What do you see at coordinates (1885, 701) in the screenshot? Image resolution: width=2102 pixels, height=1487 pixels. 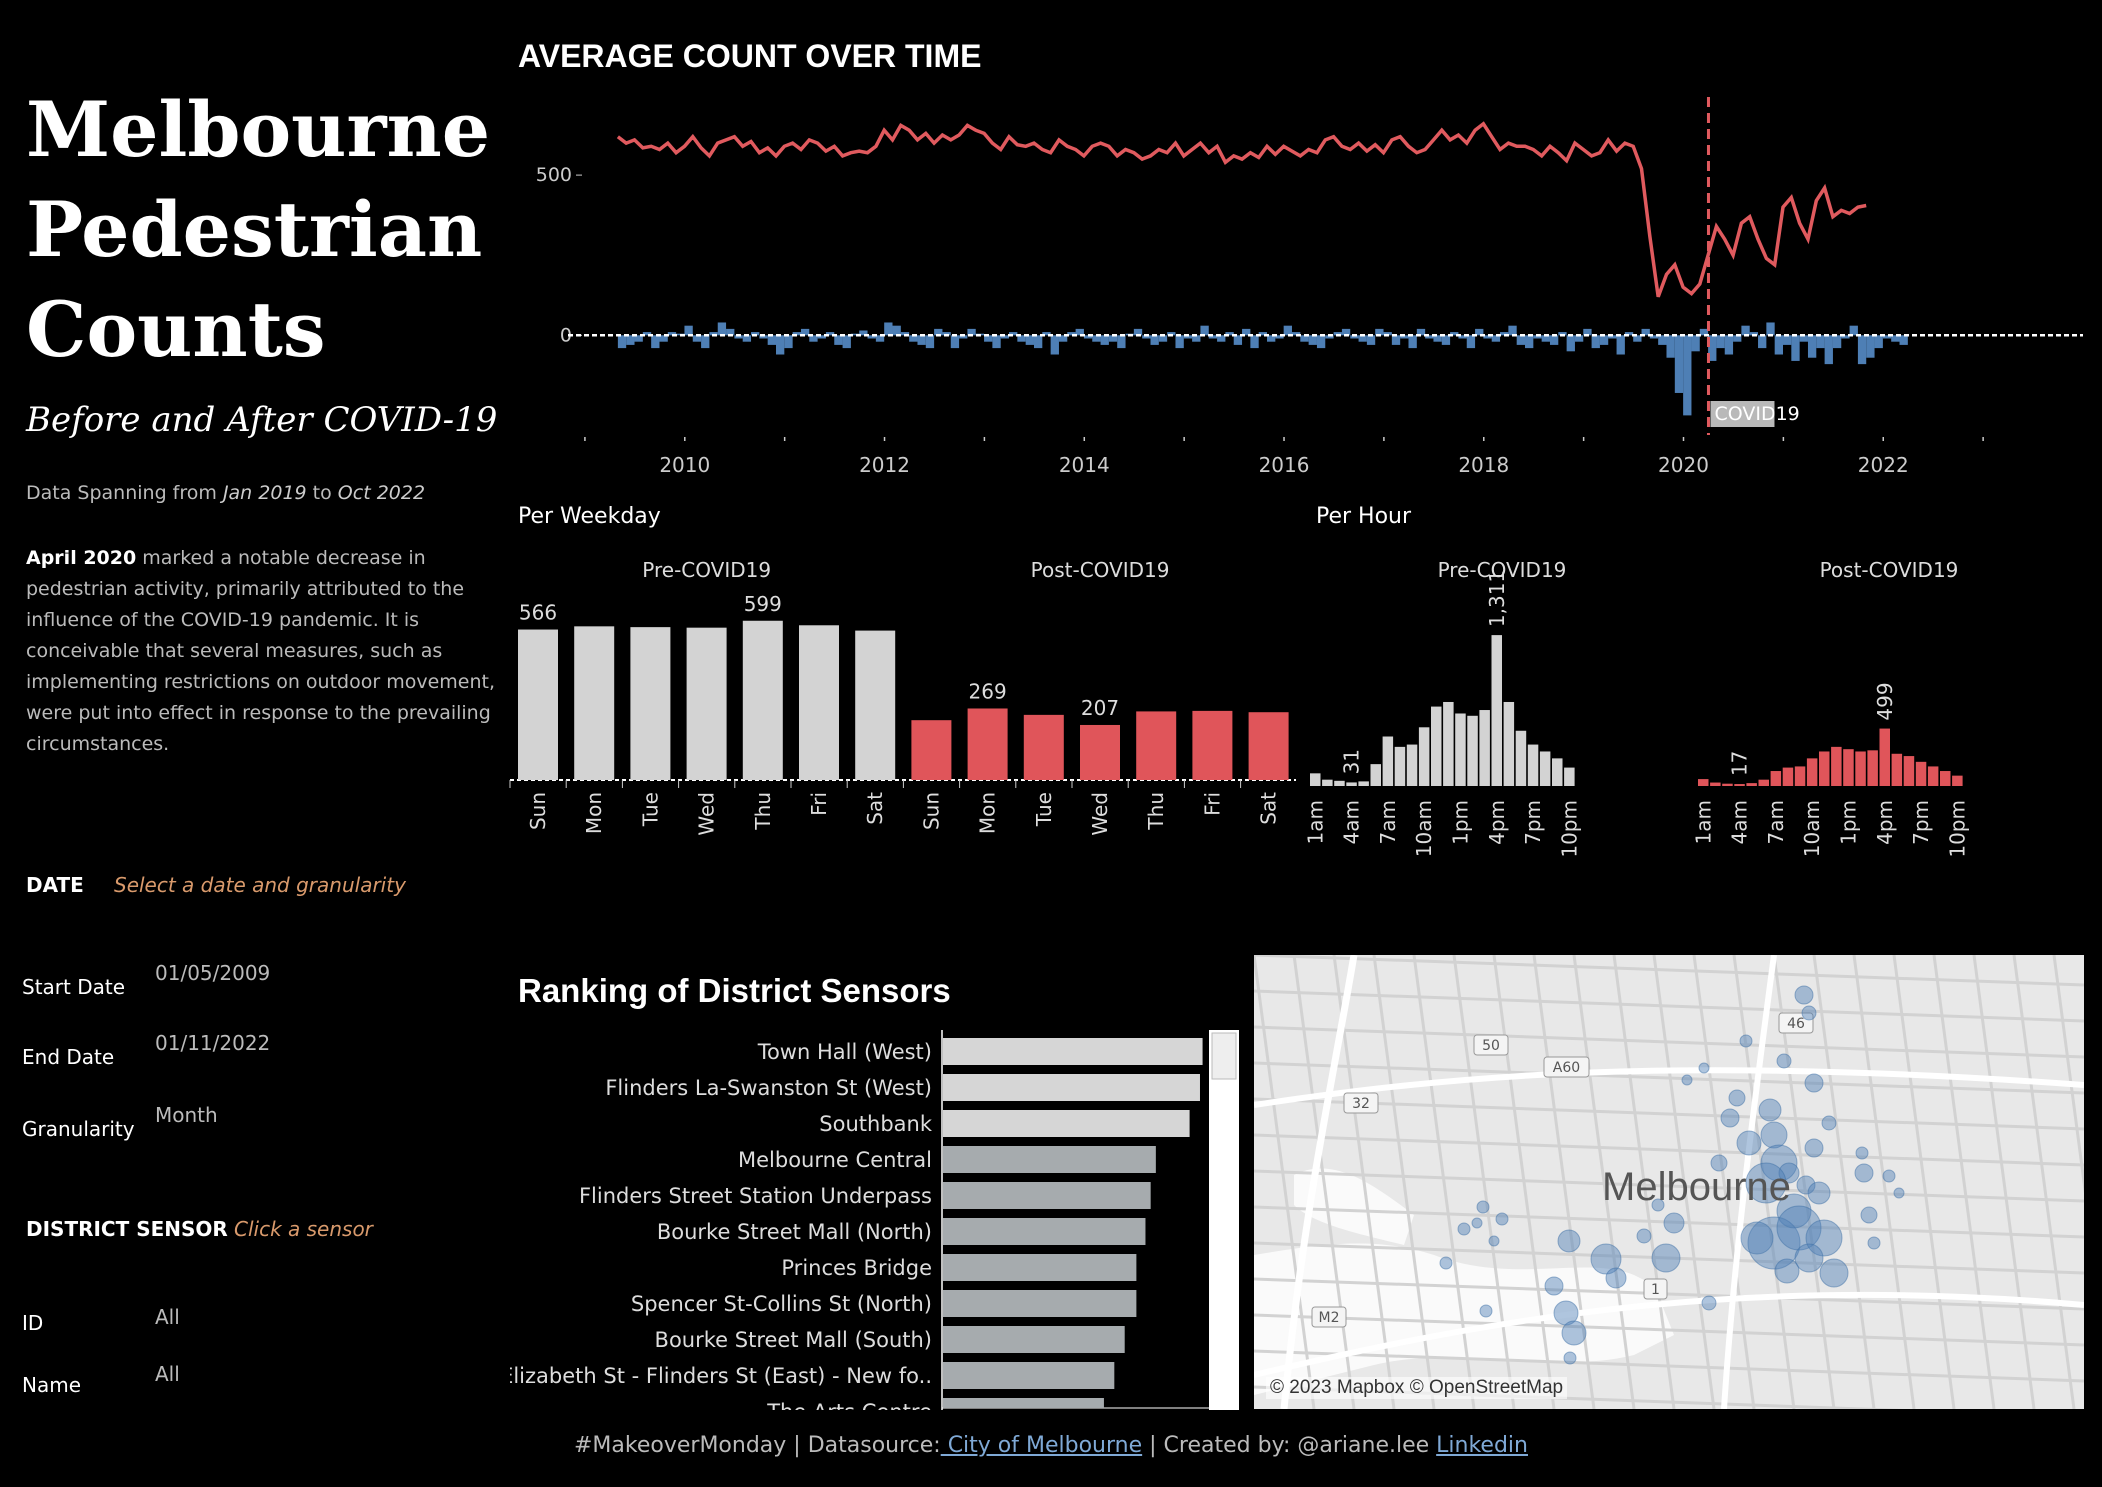 I see `bar-value-label: 499` at bounding box center [1885, 701].